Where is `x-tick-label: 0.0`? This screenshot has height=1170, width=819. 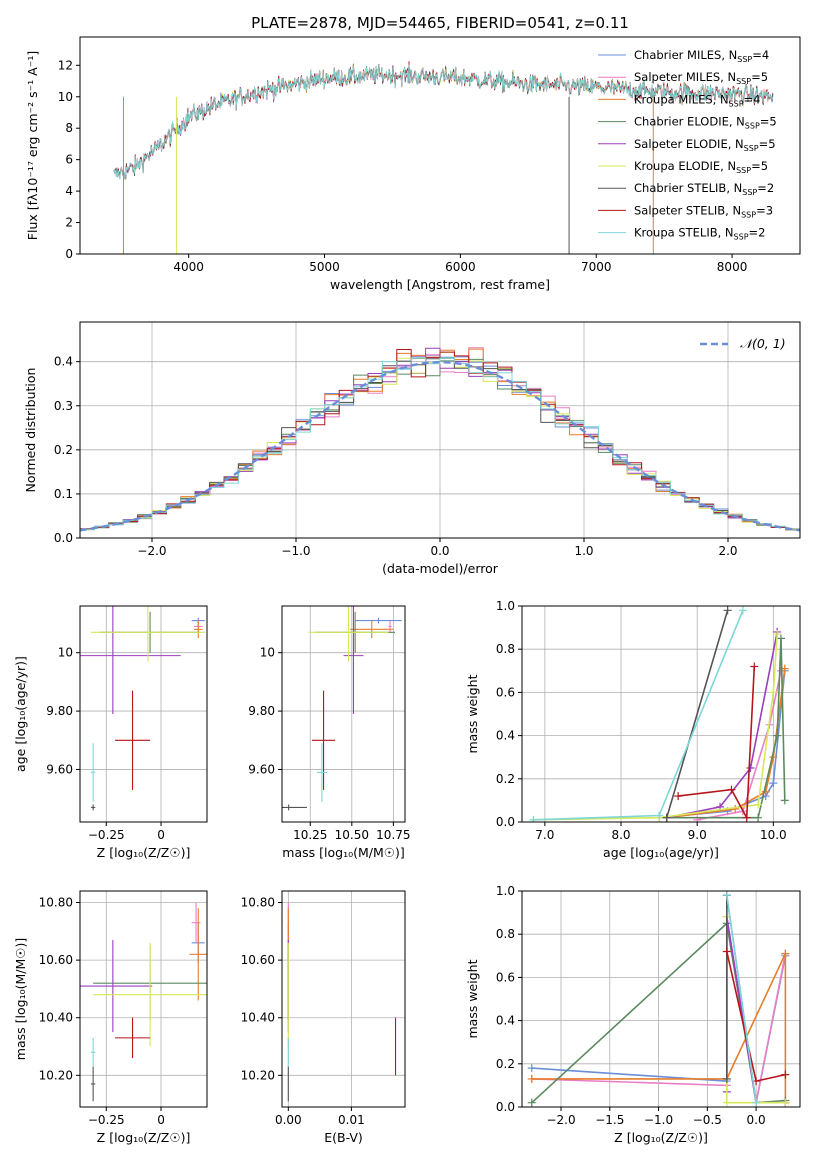
x-tick-label: 0.0 is located at coordinates (439, 551).